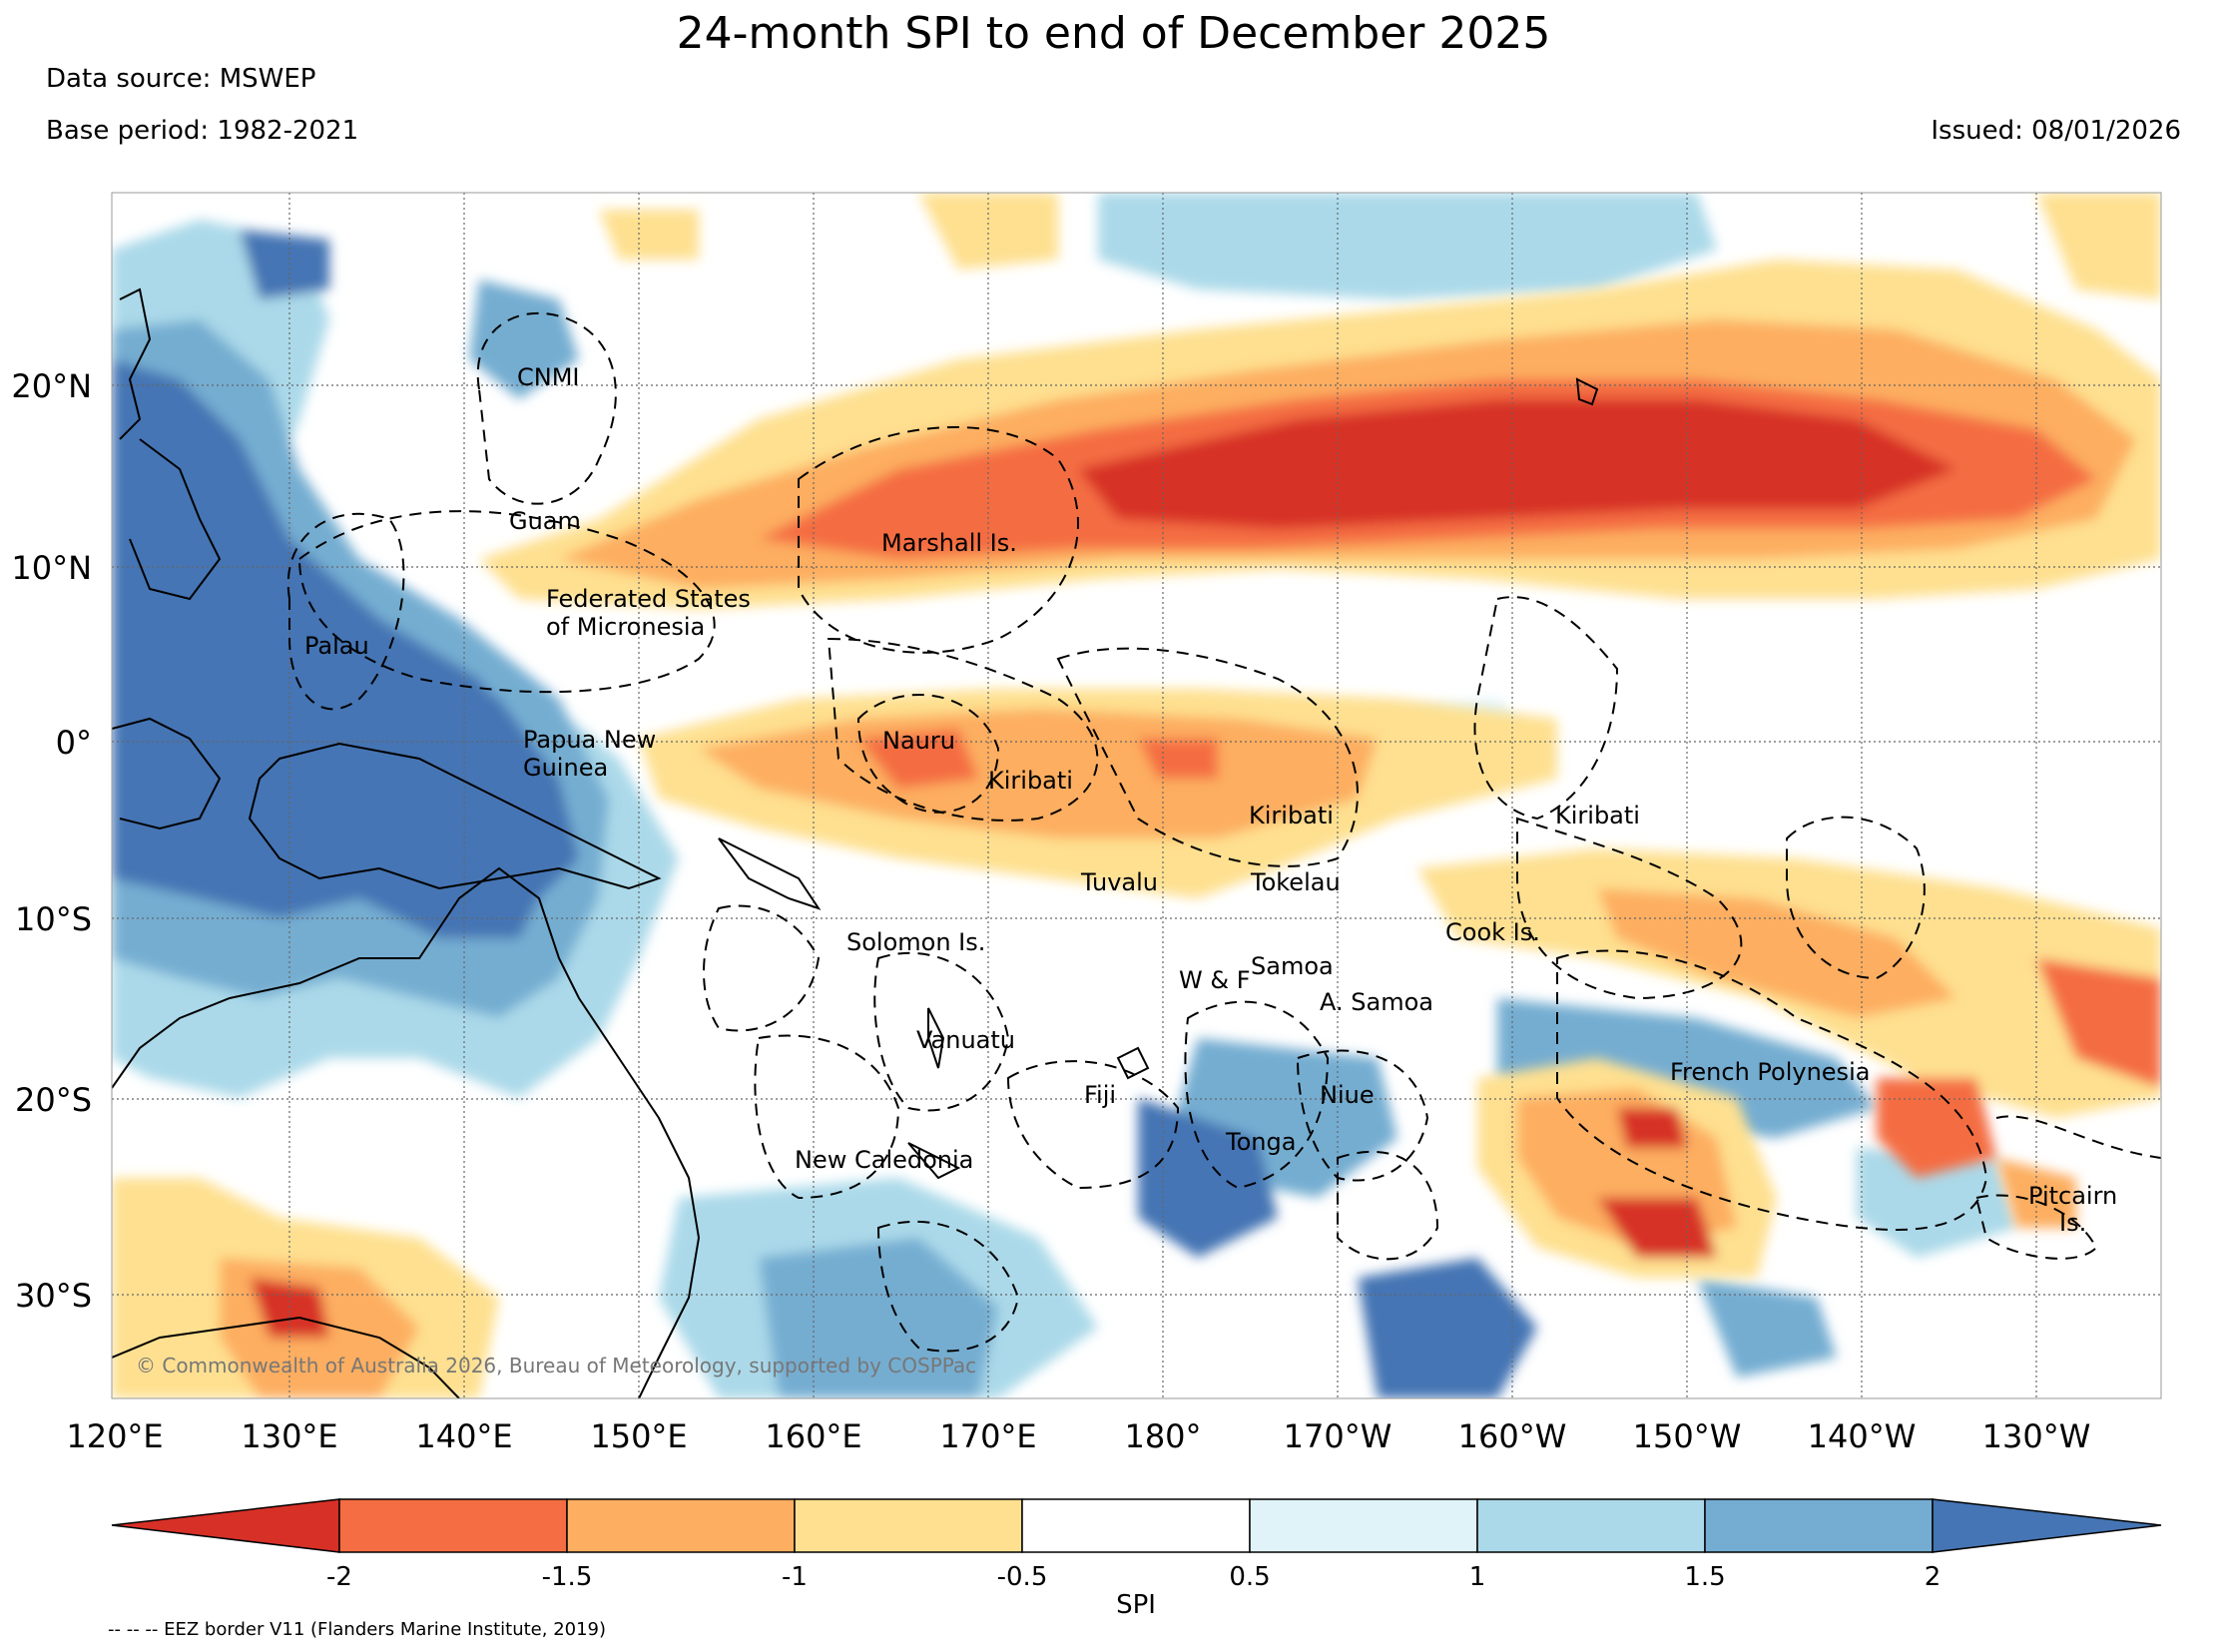 Image resolution: width=2227 pixels, height=1652 pixels. Describe the element at coordinates (1260, 1142) in the screenshot. I see `region-label-tonga: Tonga` at that location.